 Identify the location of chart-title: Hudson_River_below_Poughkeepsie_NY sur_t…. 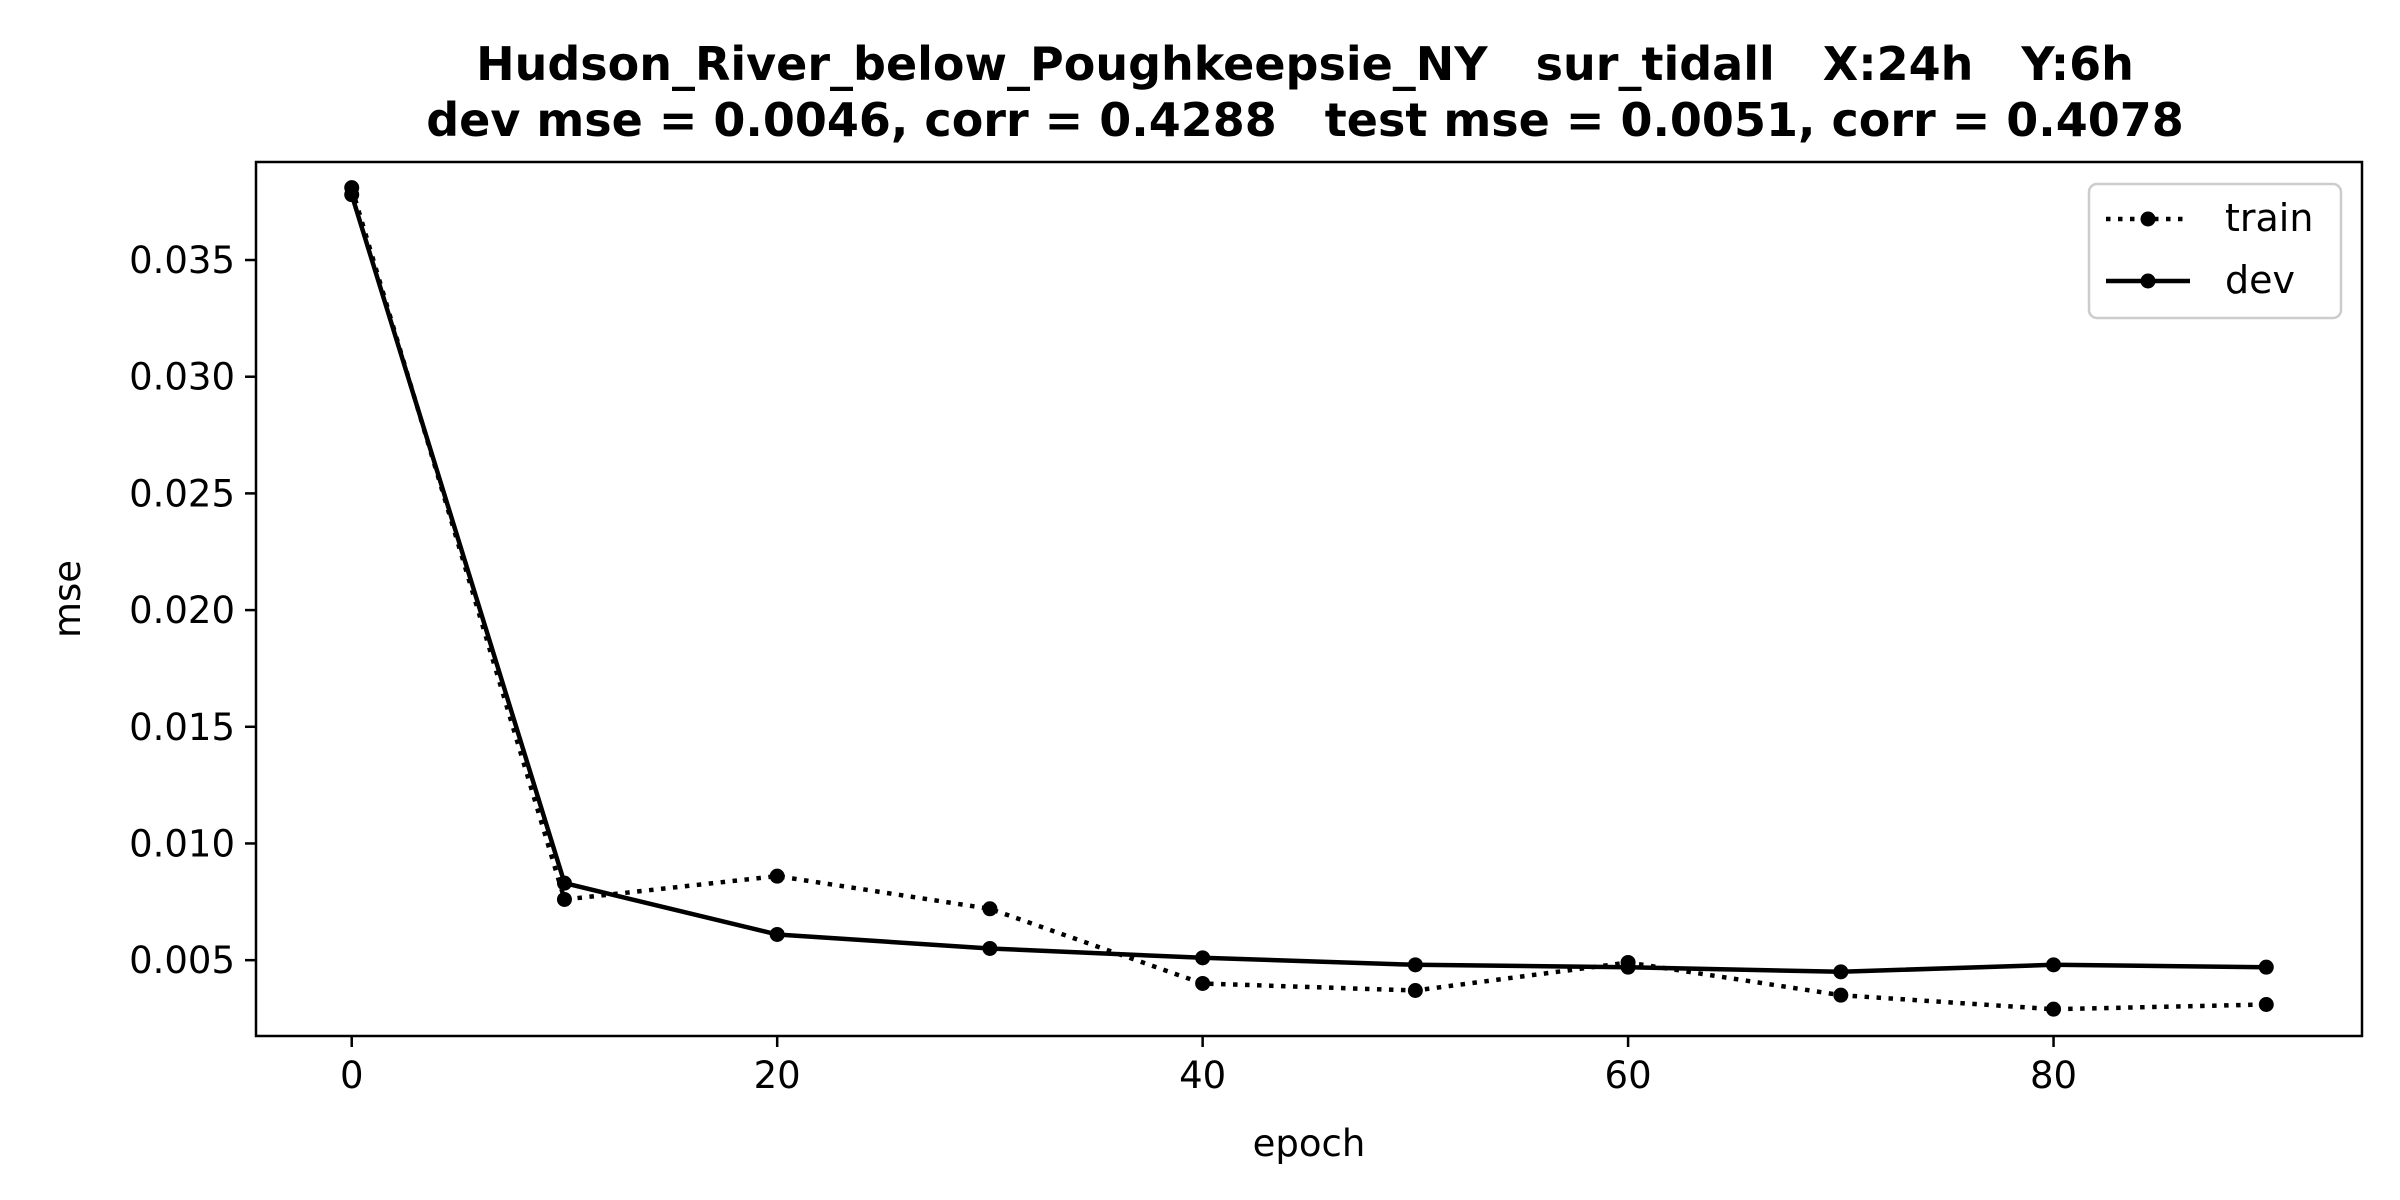
(1305, 64).